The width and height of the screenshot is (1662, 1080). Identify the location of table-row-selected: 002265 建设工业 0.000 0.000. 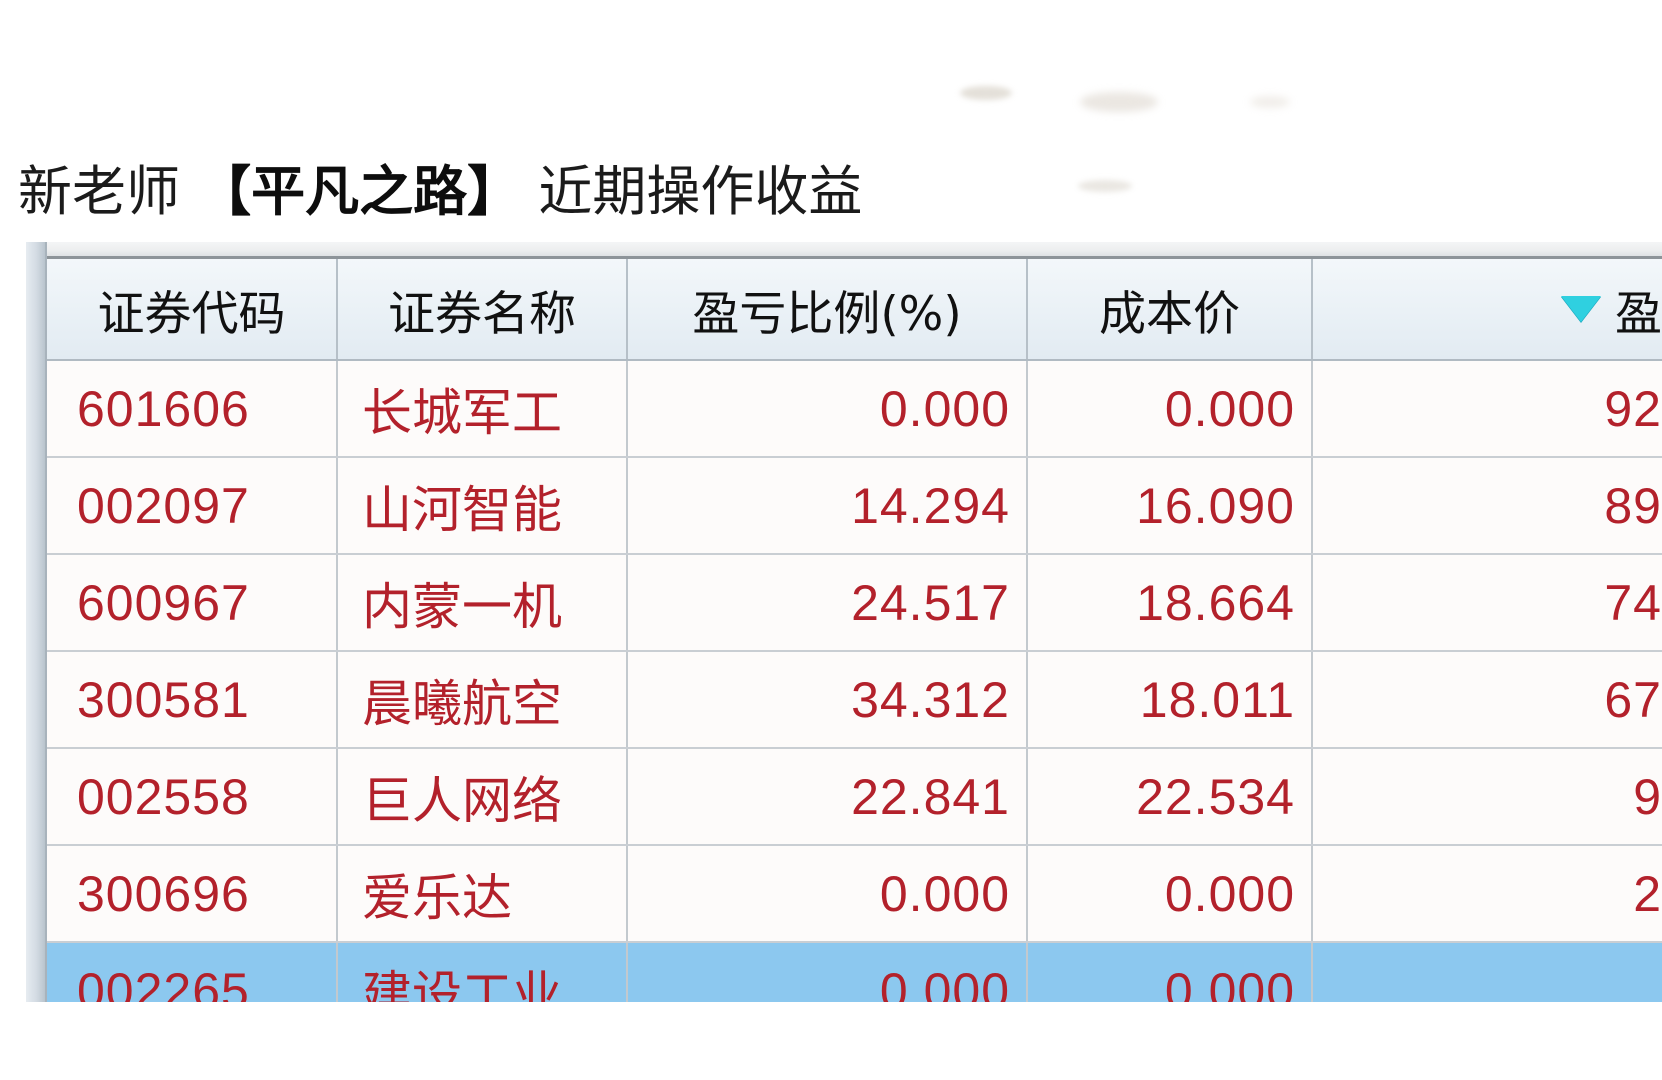
(854, 972).